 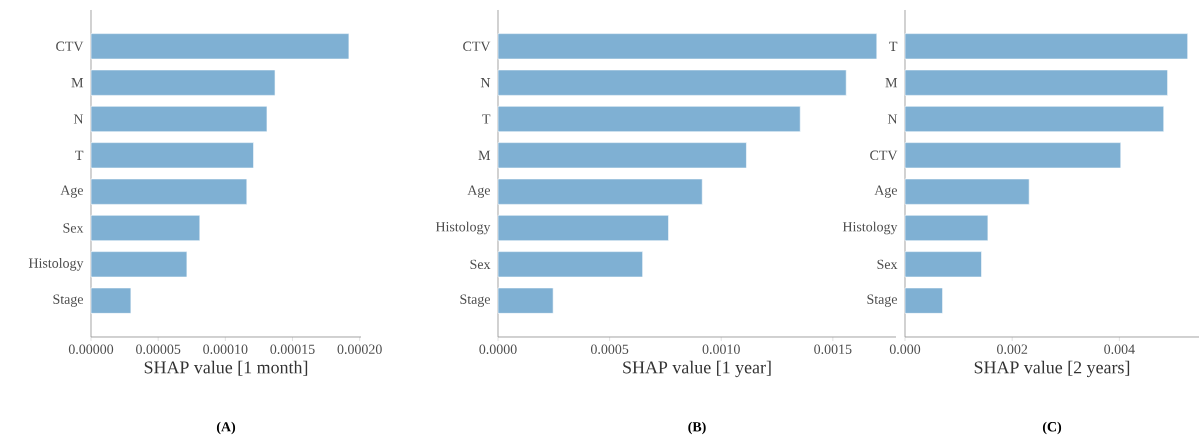 What do you see at coordinates (697, 428) in the screenshot?
I see `text: (B)` at bounding box center [697, 428].